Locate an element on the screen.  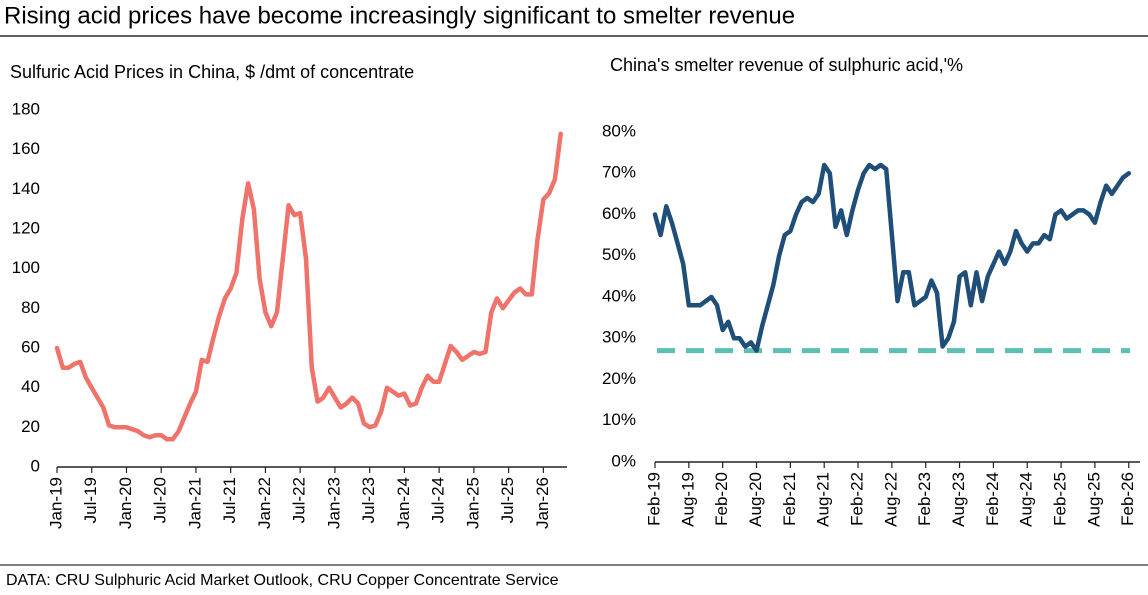
x-tick-label: Jul-24 is located at coordinates (438, 500).